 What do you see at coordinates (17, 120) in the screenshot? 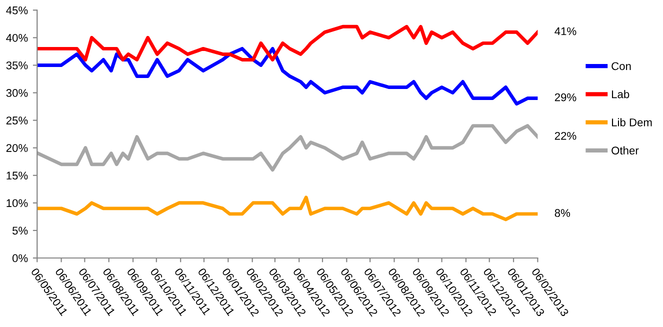
I see `y-tick-label: 25%` at bounding box center [17, 120].